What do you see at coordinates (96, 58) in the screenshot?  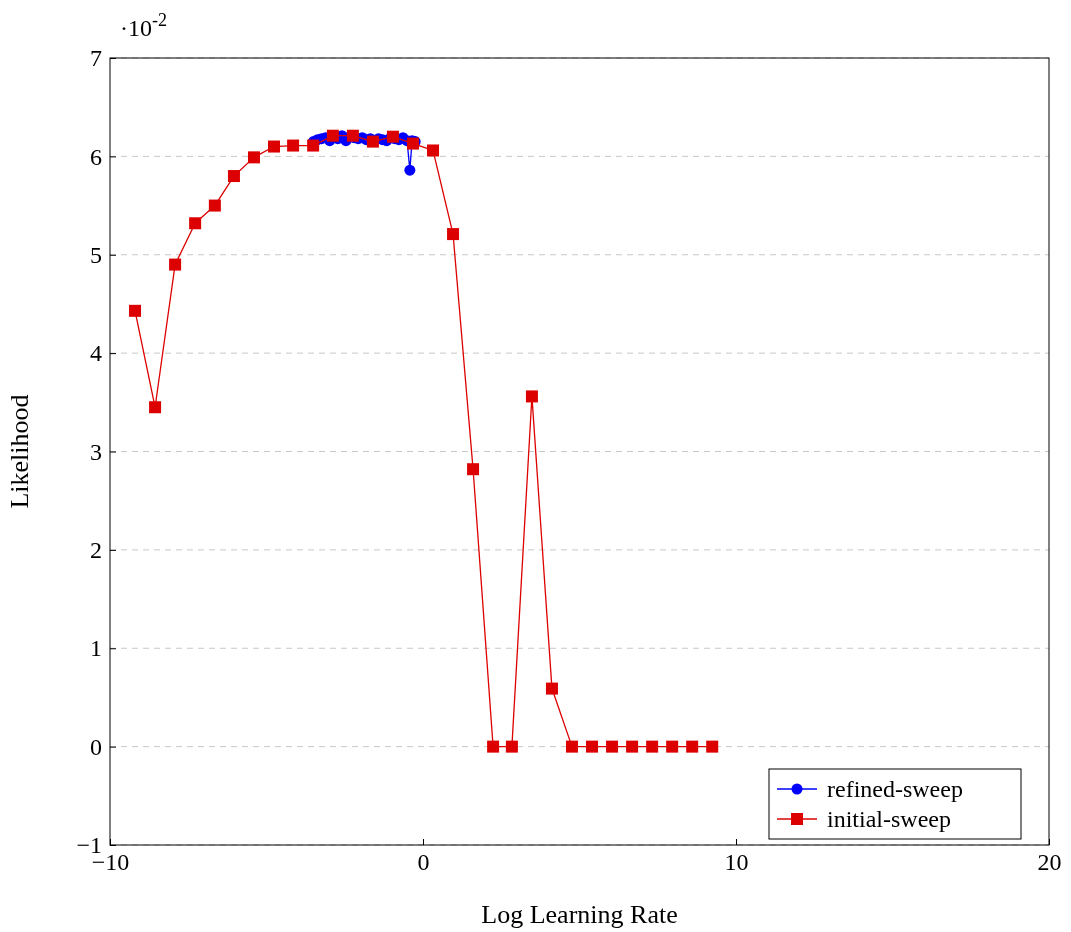 I see `y-tick-label: 7` at bounding box center [96, 58].